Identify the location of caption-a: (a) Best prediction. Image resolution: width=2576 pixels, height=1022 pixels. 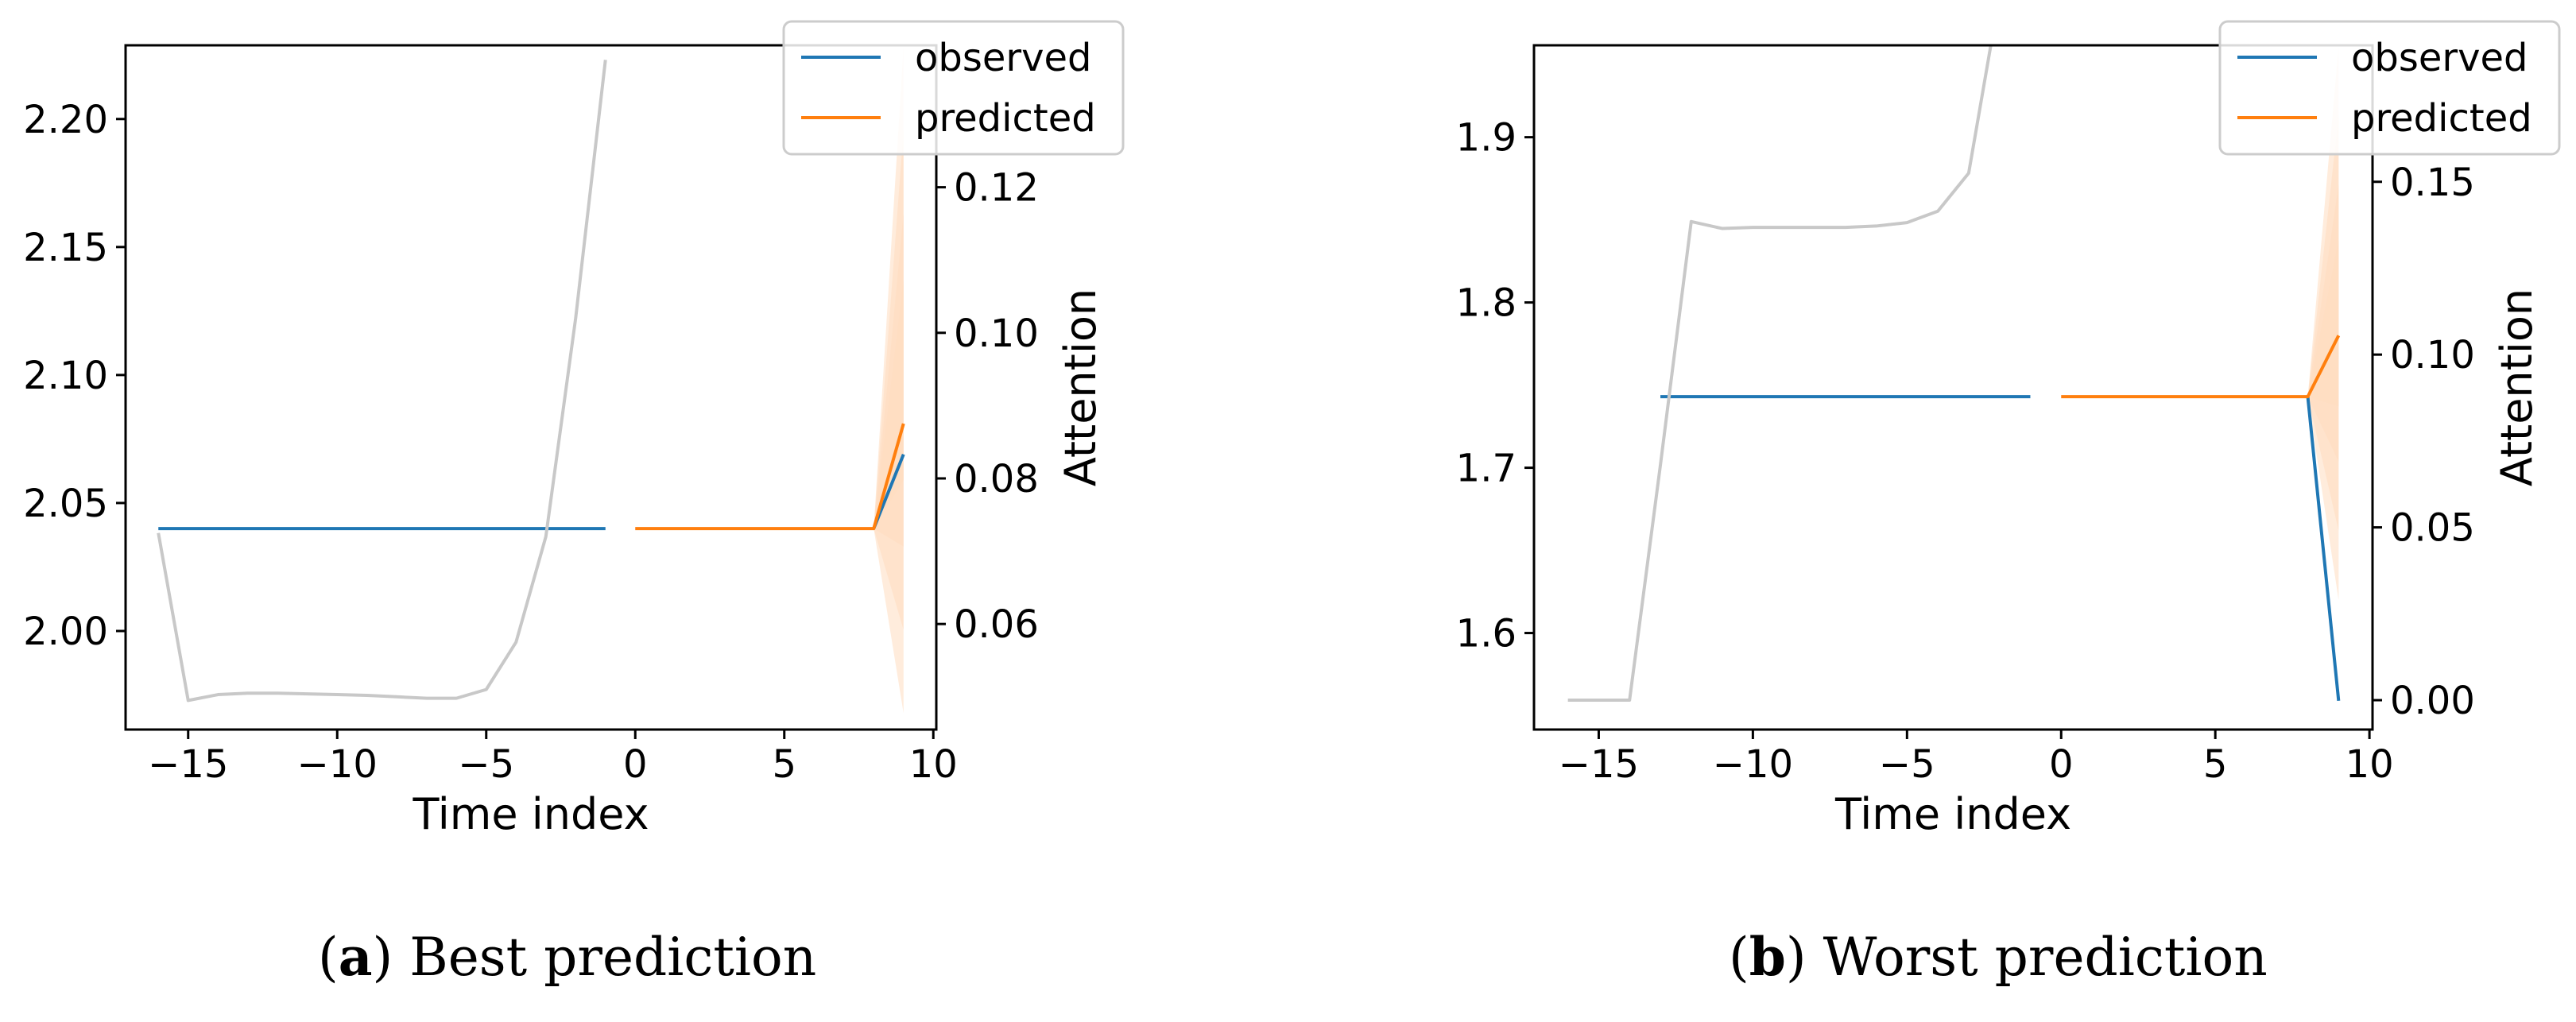
(567, 957).